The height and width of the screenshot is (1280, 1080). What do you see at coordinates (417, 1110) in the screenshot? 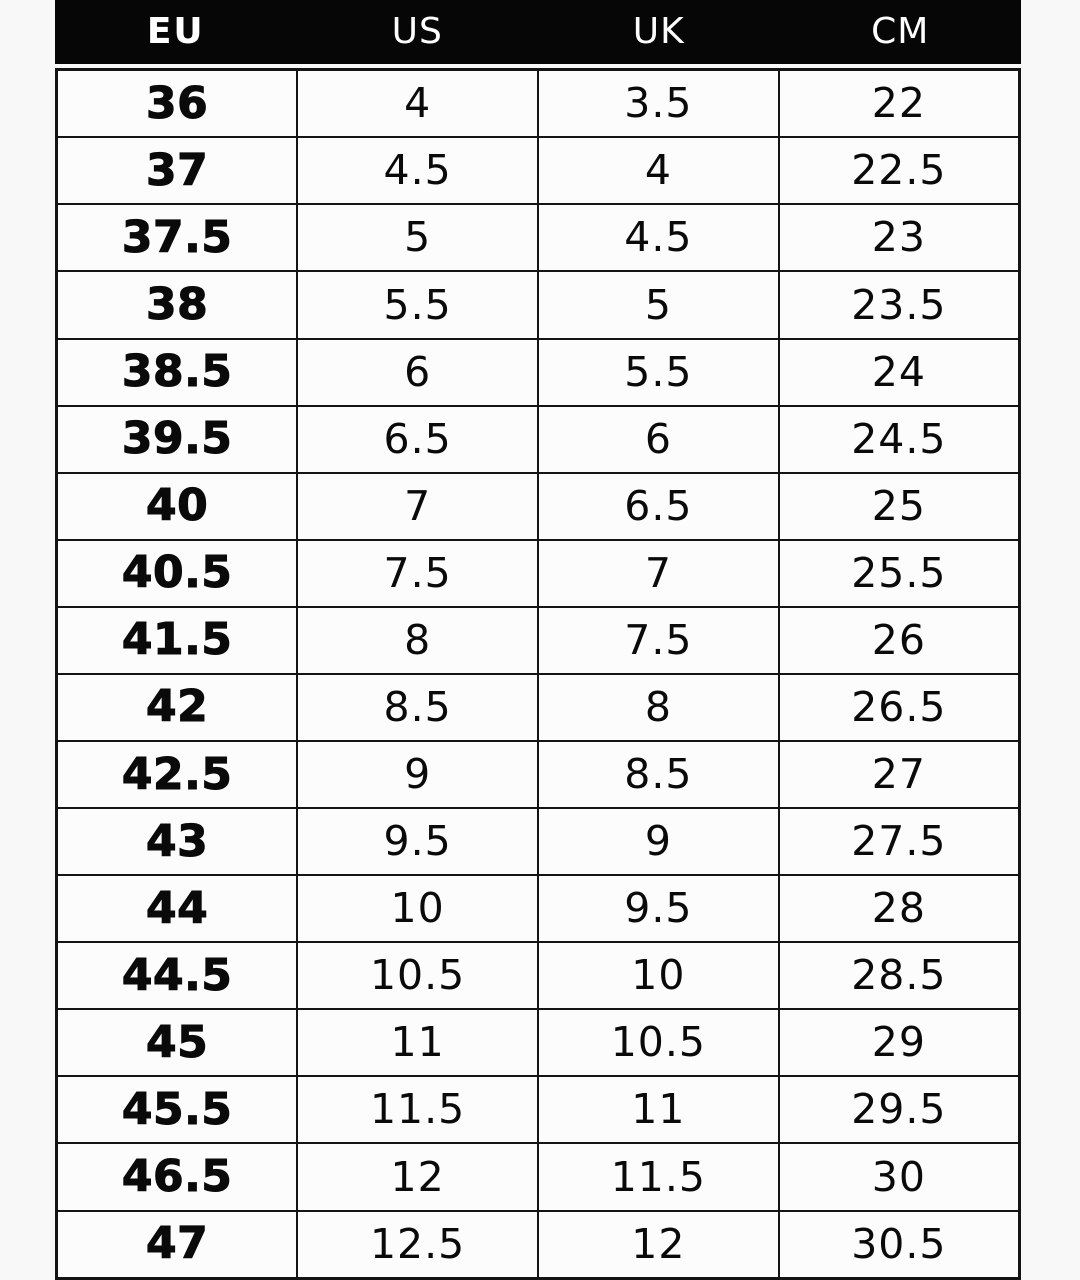
I see `size-cell-us: 11.5` at bounding box center [417, 1110].